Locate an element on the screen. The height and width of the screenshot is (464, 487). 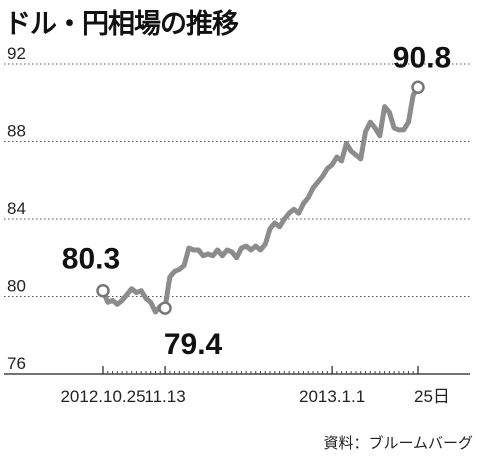
source-note: 資料：ブルームバーグ is located at coordinates (398, 443).